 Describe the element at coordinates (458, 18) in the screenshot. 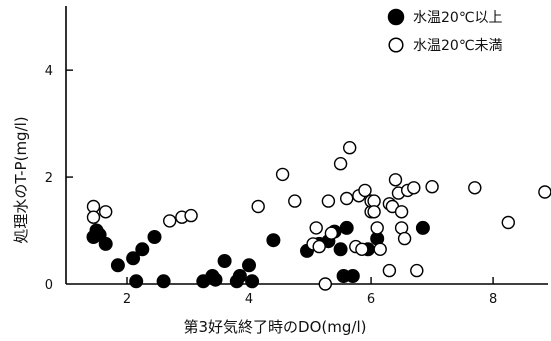

I see `legend-label-warm: 水温20℃以上` at that location.